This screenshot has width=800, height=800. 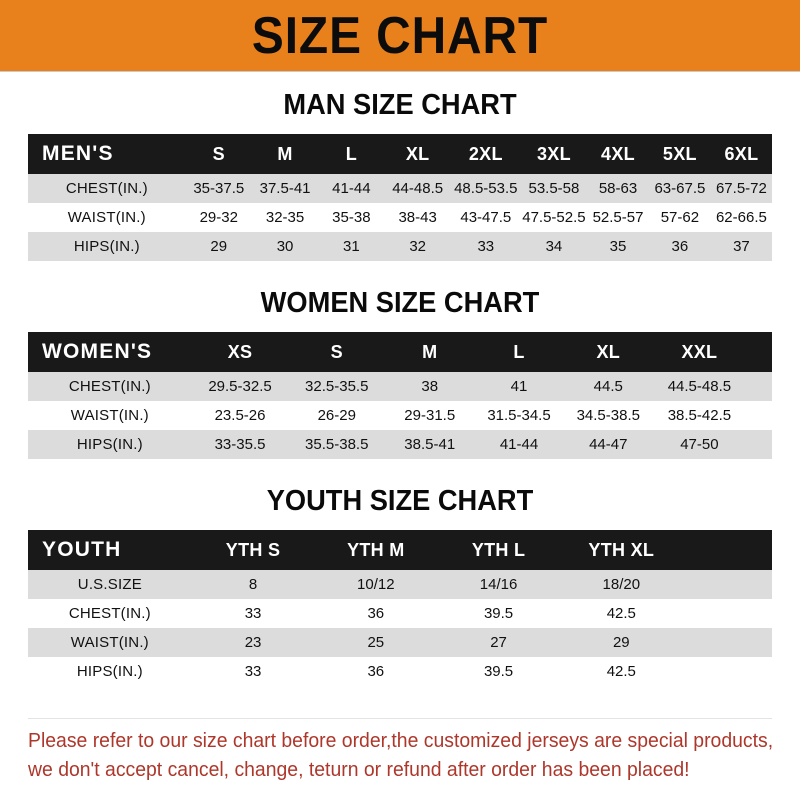 I want to click on section-title-youth: YOUTH SIZE CHART, so click(x=400, y=501).